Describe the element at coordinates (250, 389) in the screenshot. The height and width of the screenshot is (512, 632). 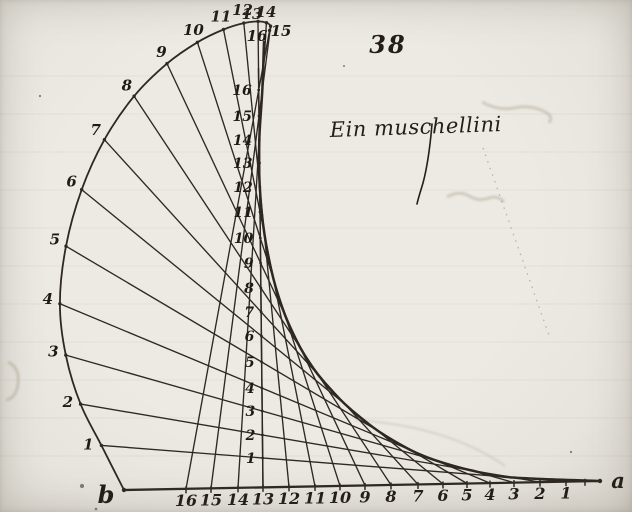
I see `perpendicular-number: 4` at that location.